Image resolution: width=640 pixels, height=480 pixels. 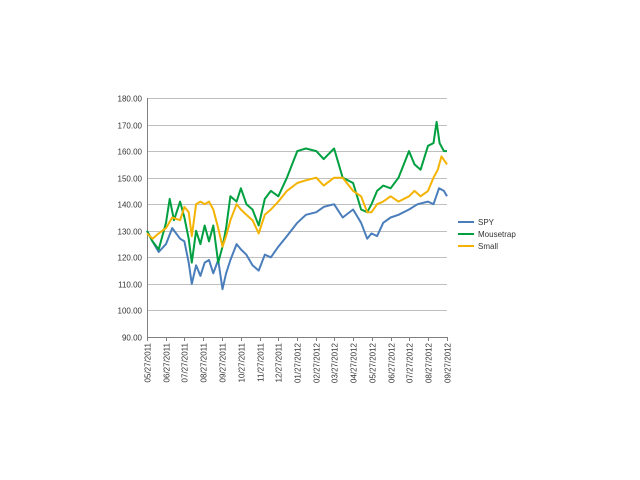 I want to click on x-tick-label: 07/27/2011, so click(x=185, y=362).